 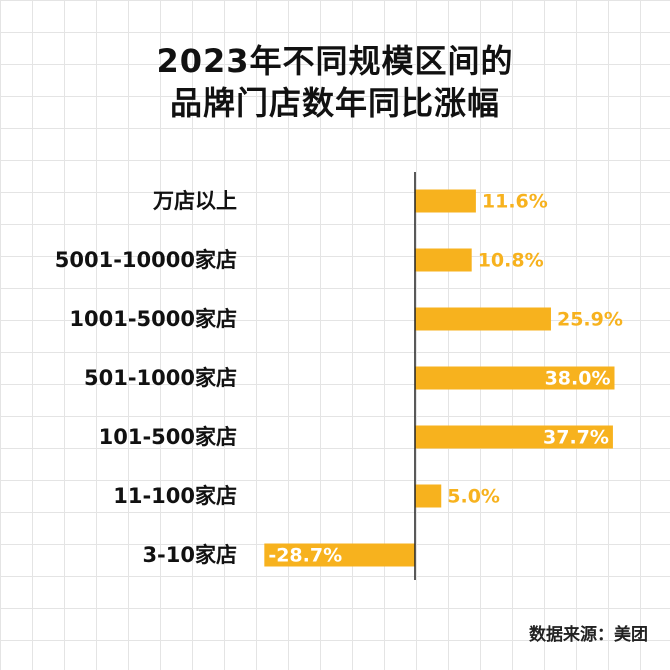 I want to click on value-label: 10.8%, so click(x=511, y=261).